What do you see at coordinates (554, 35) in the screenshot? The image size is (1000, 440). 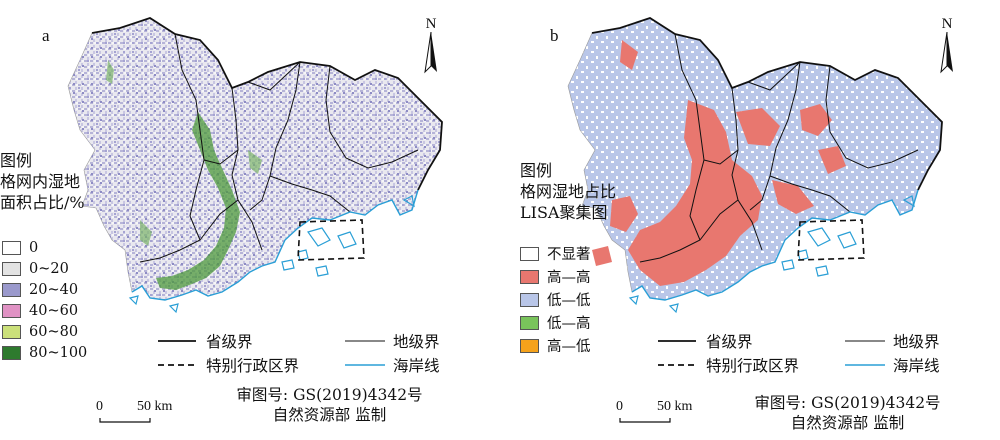 I see `panel-label: b` at bounding box center [554, 35].